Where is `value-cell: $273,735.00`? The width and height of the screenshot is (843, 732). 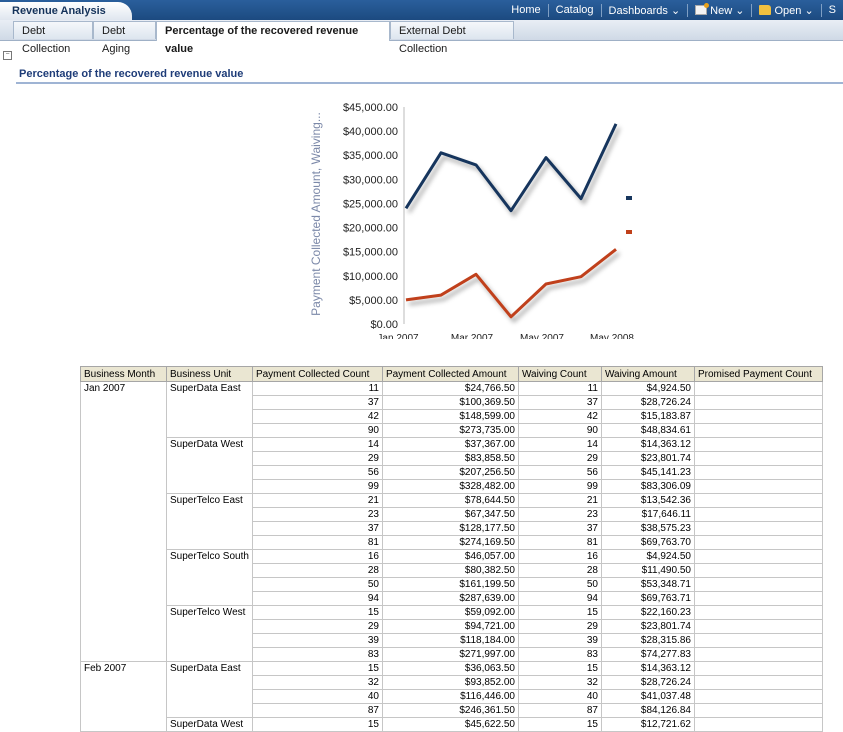 value-cell: $273,735.00 is located at coordinates (450, 430).